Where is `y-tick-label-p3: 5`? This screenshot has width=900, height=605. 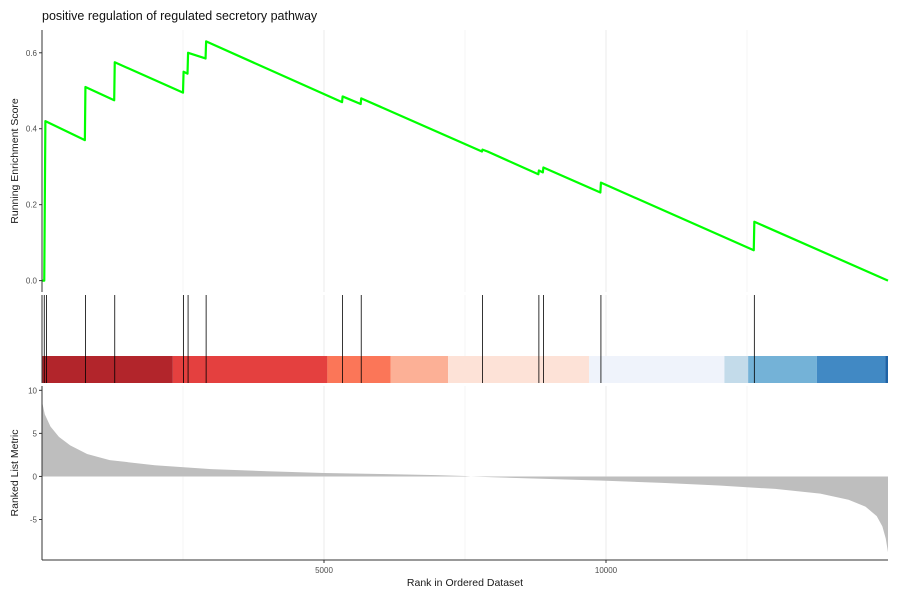 y-tick-label-p3: 5 is located at coordinates (35, 433).